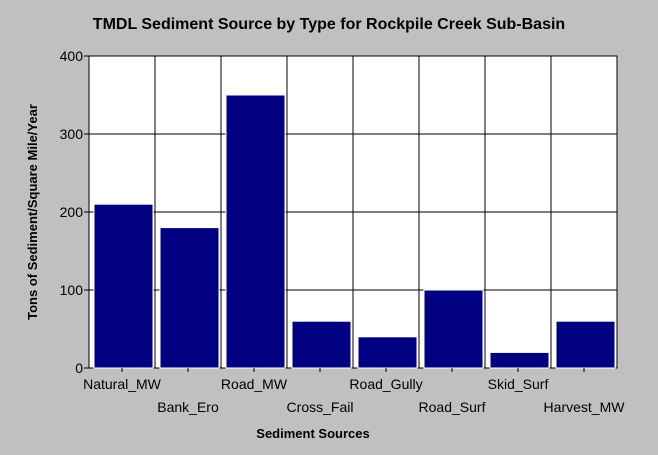 The image size is (658, 455). What do you see at coordinates (519, 360) in the screenshot?
I see `bar-skid-surf` at bounding box center [519, 360].